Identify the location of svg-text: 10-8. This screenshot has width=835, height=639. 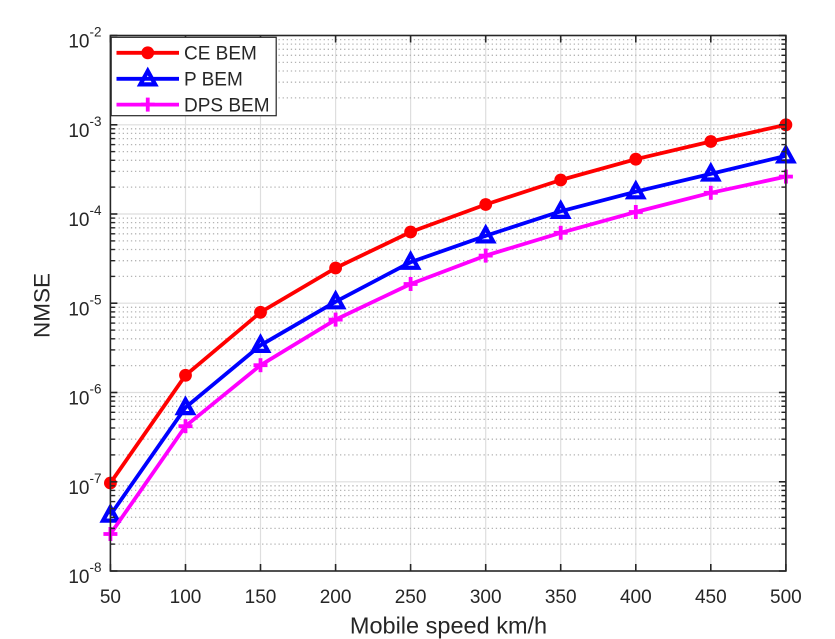
(84, 574).